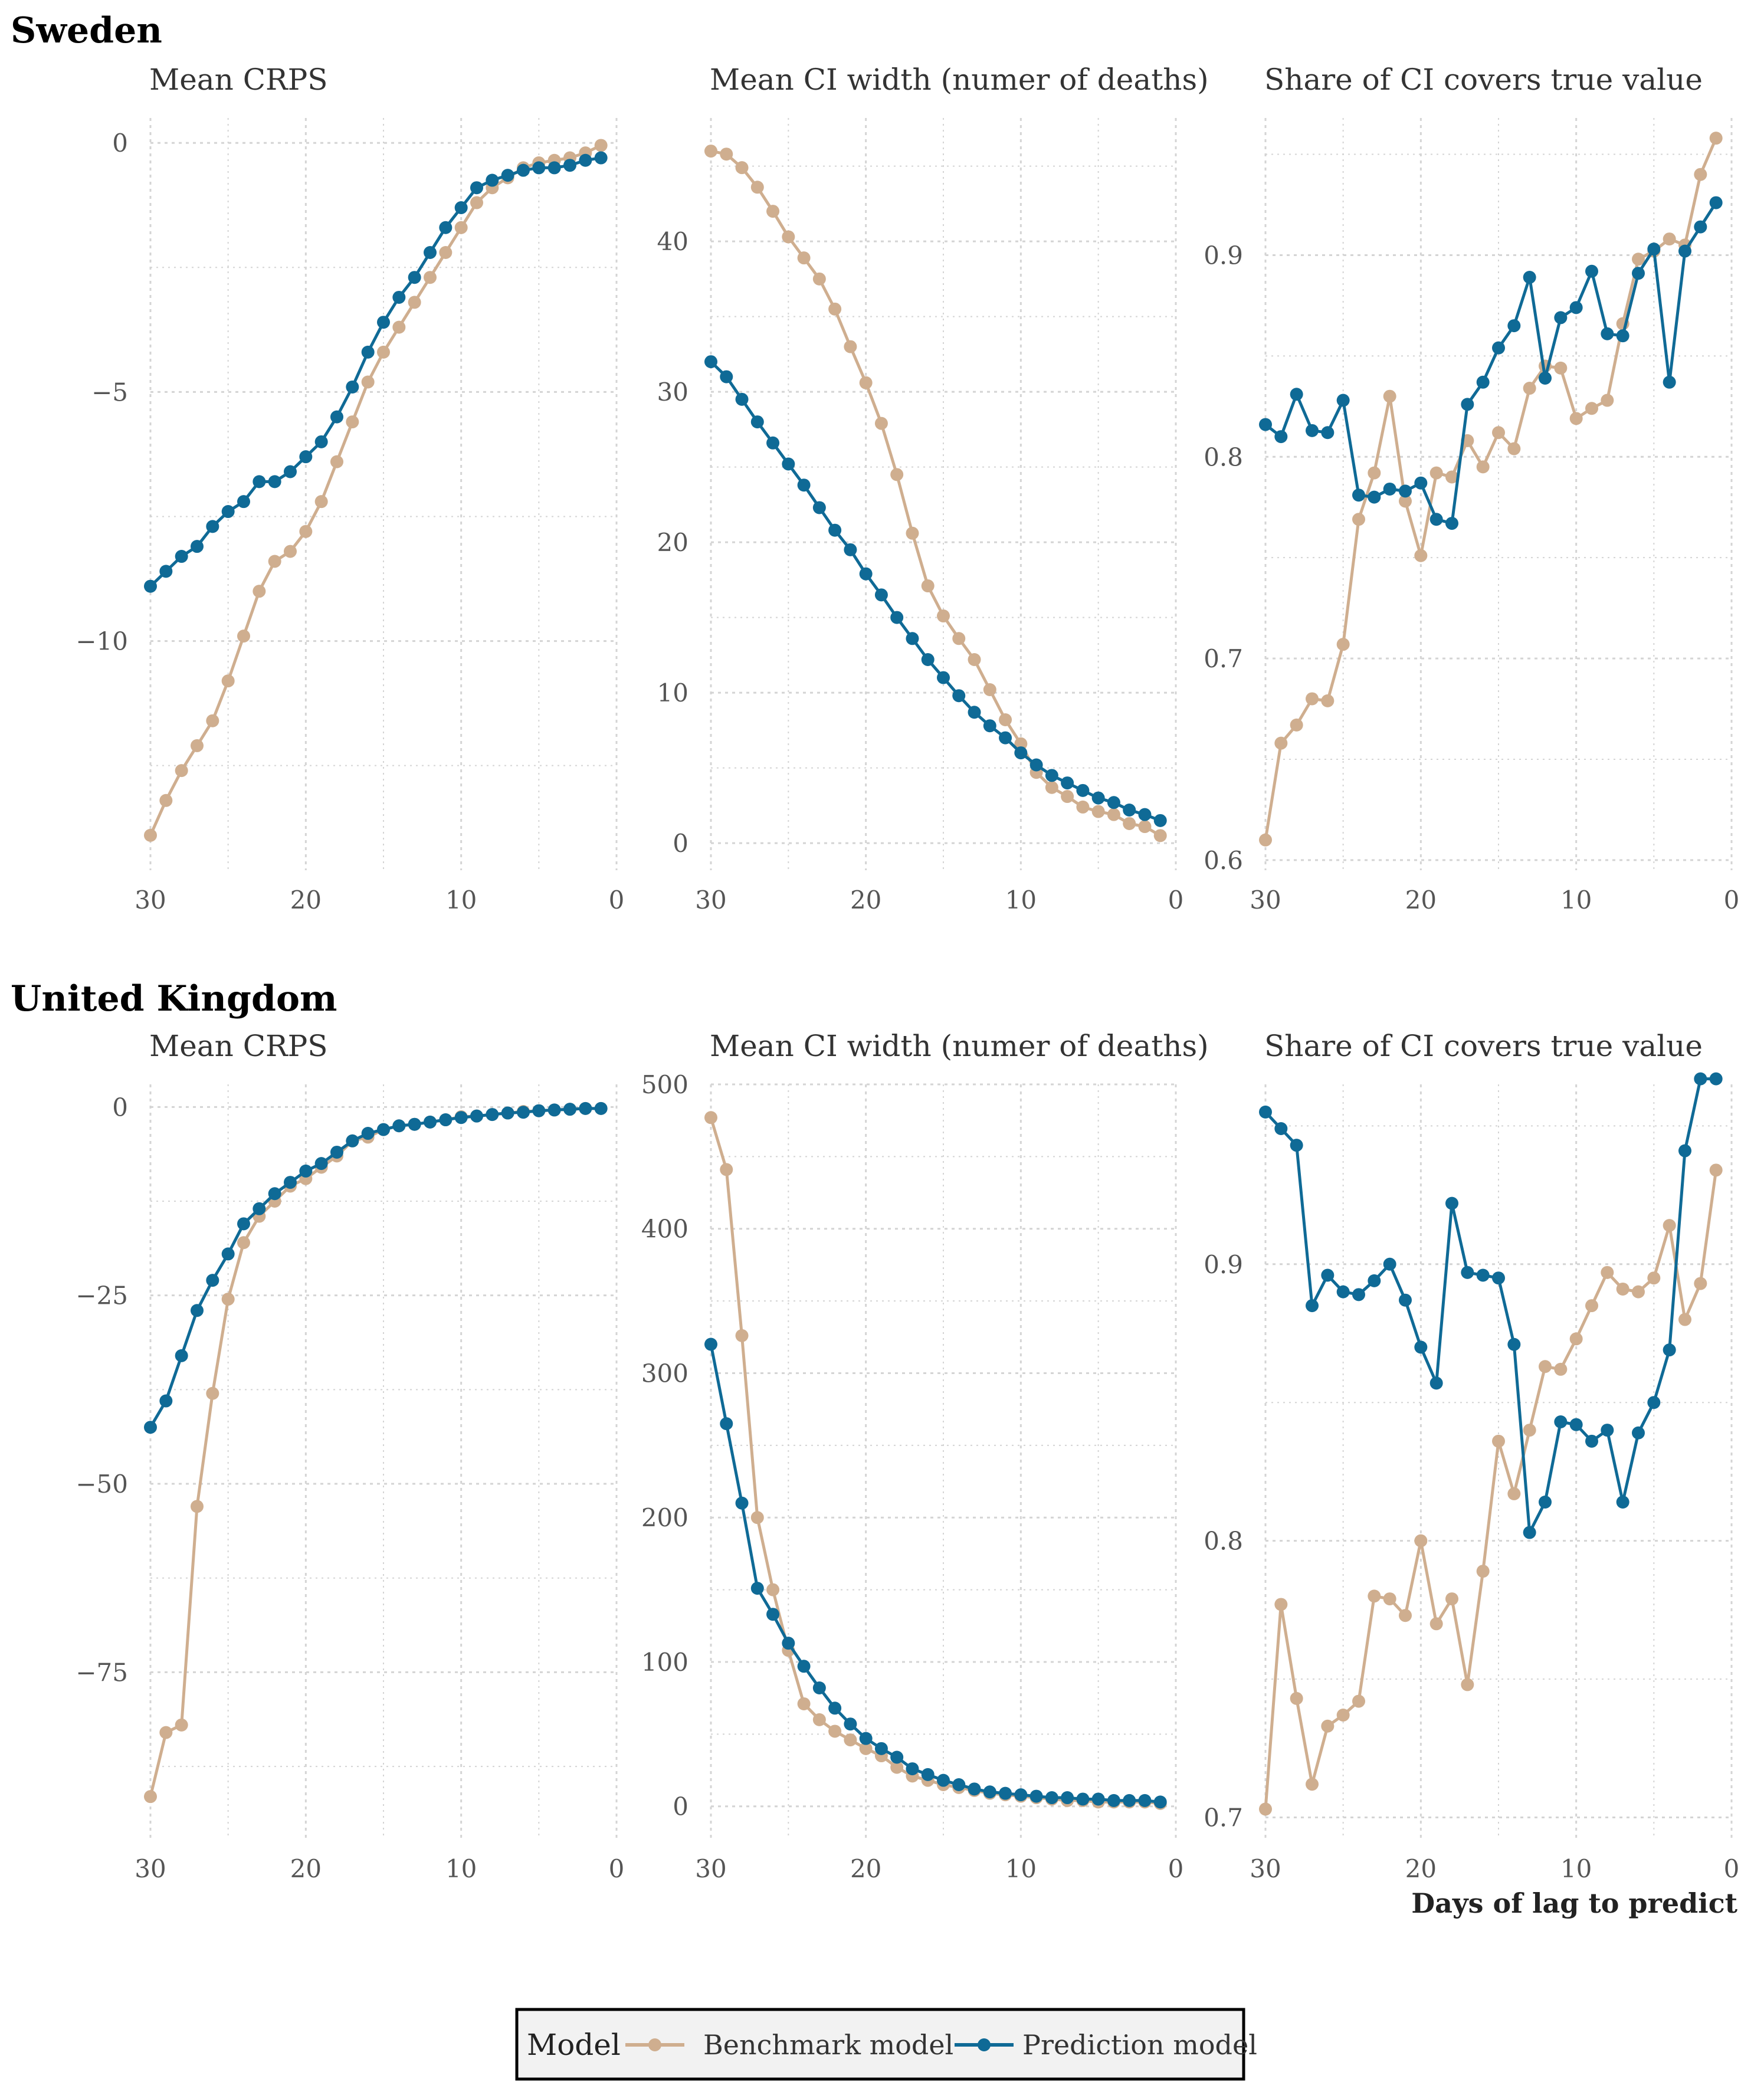 The image size is (1764, 2095). I want to click on panel-title: Mean CRPS, so click(238, 1046).